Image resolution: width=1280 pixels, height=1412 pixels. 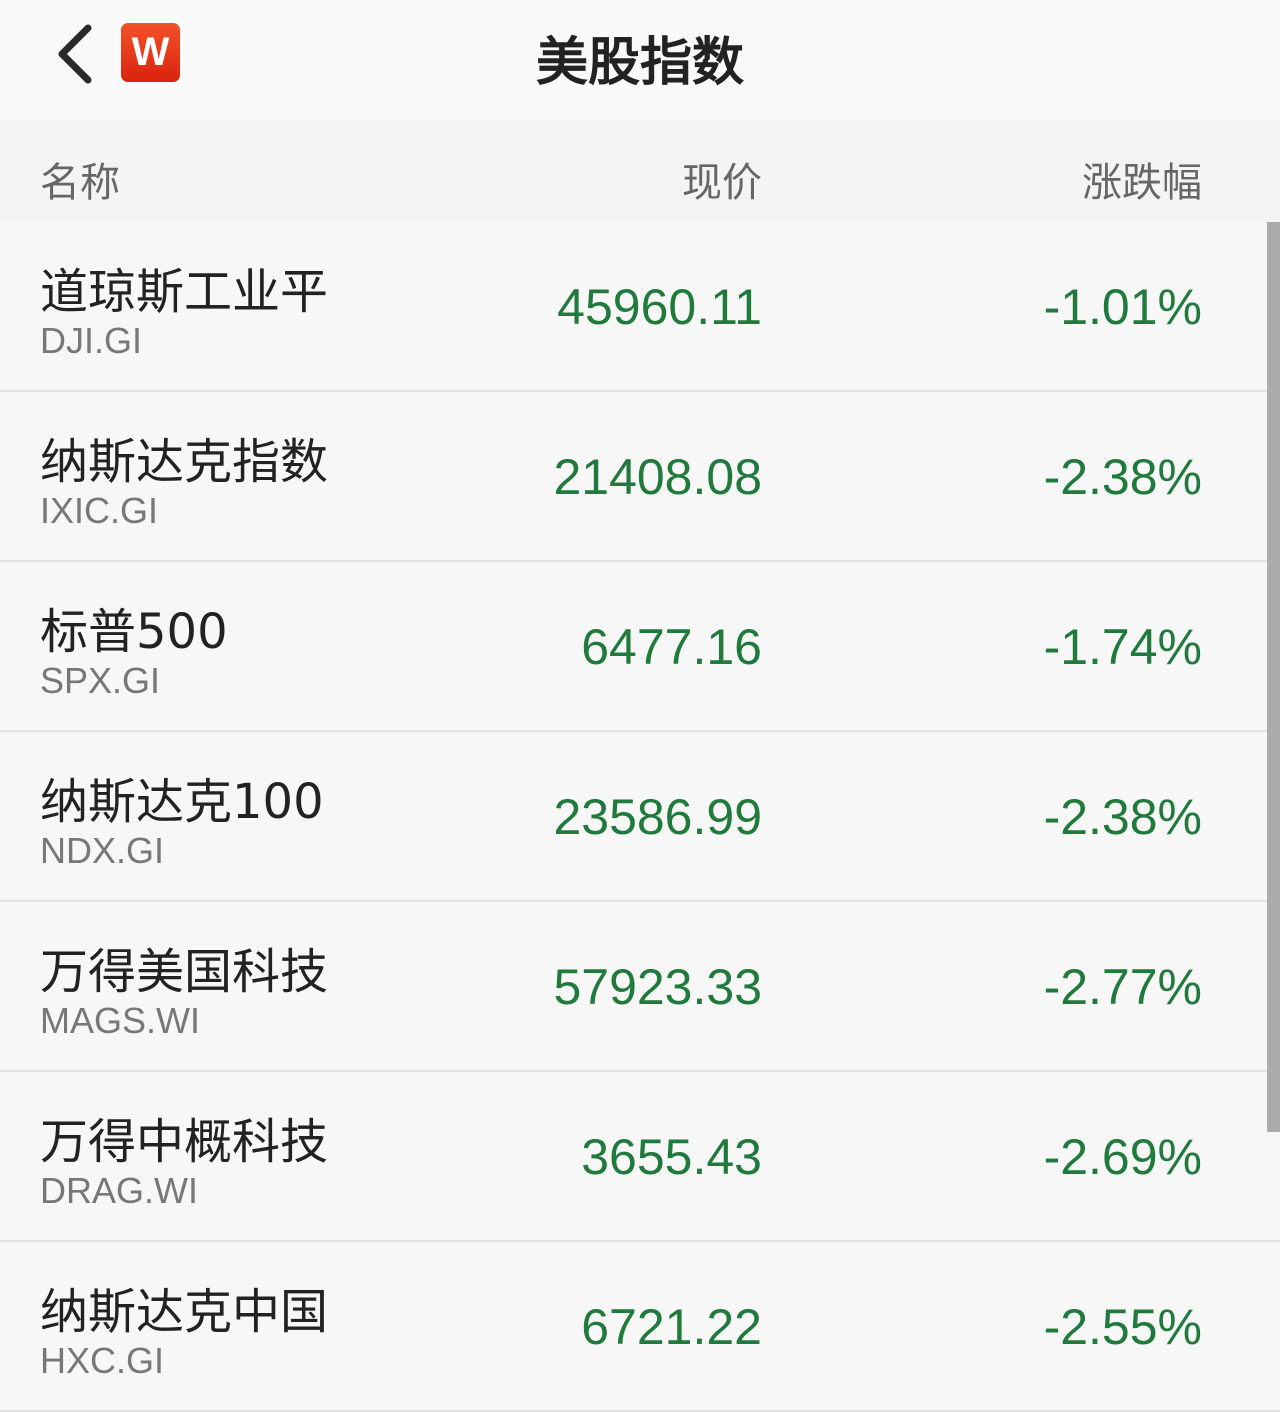 I want to click on index-price: 23586.99, so click(x=657, y=817).